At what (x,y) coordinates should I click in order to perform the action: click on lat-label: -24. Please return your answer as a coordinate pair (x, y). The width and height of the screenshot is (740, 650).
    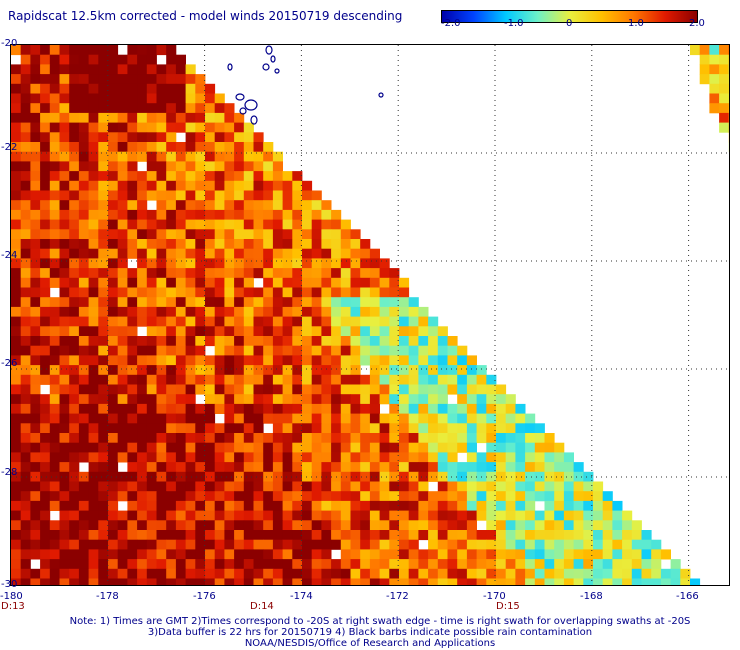
    Looking at the image, I should click on (9, 255).